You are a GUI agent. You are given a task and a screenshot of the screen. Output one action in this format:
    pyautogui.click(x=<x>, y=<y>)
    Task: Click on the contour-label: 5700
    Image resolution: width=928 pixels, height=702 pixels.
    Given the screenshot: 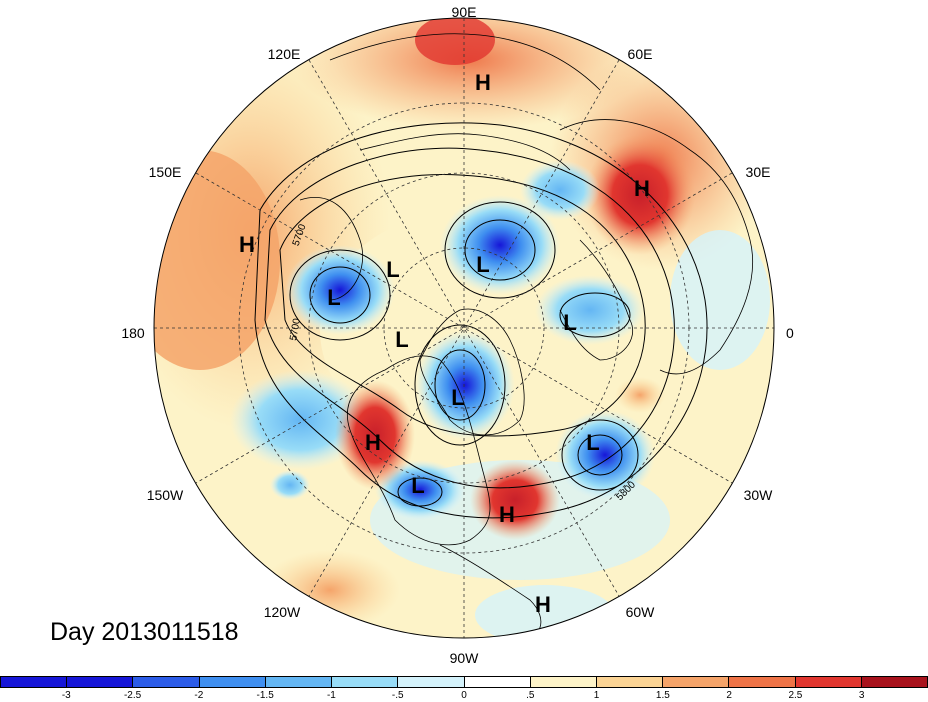 What is the action you would take?
    pyautogui.click(x=295, y=329)
    